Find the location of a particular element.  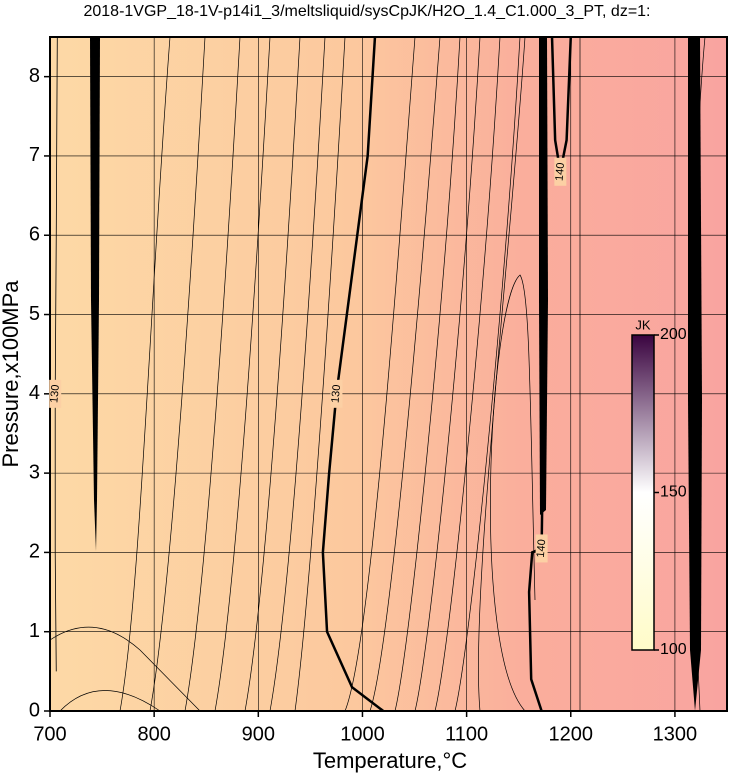

y-tick-label: 7 is located at coordinates (34, 155).